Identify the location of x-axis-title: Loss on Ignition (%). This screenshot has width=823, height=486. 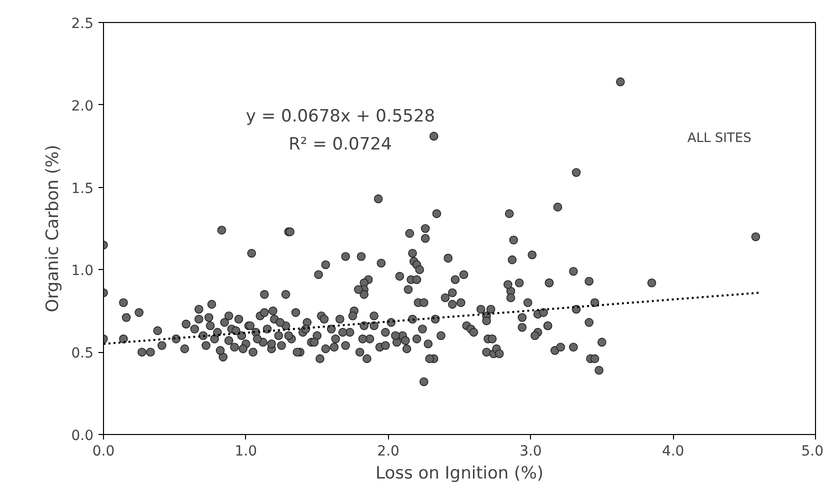
(460, 474).